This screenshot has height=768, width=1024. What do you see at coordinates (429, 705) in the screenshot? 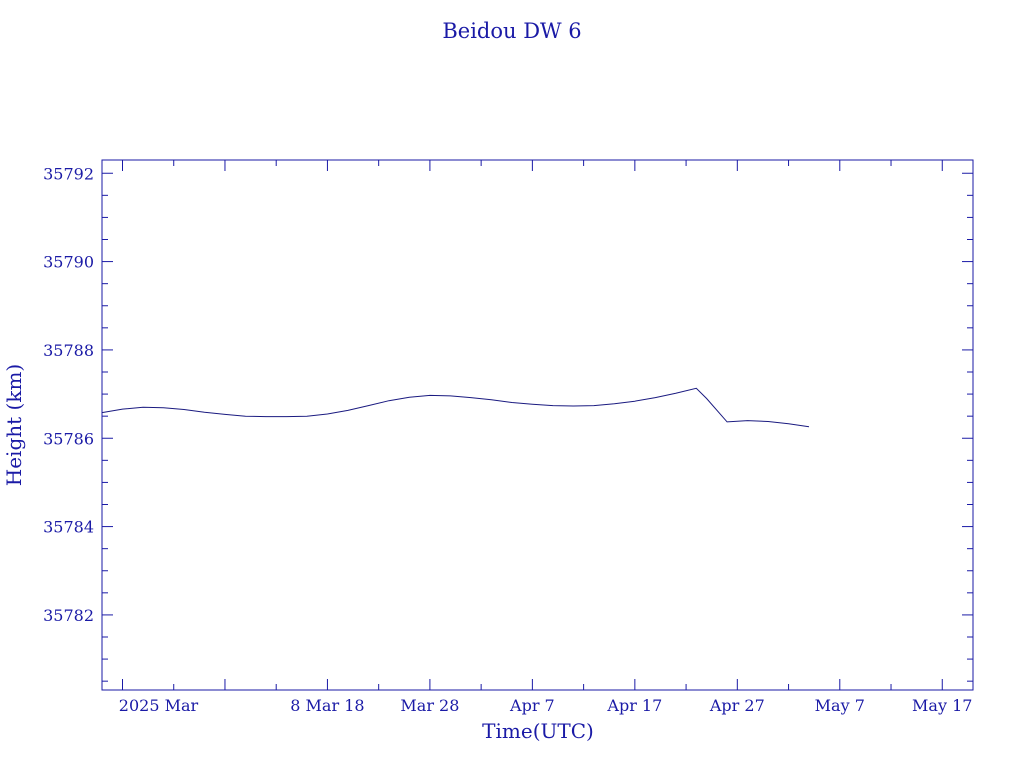
I see `x-tick-label: Mar 28` at bounding box center [429, 705].